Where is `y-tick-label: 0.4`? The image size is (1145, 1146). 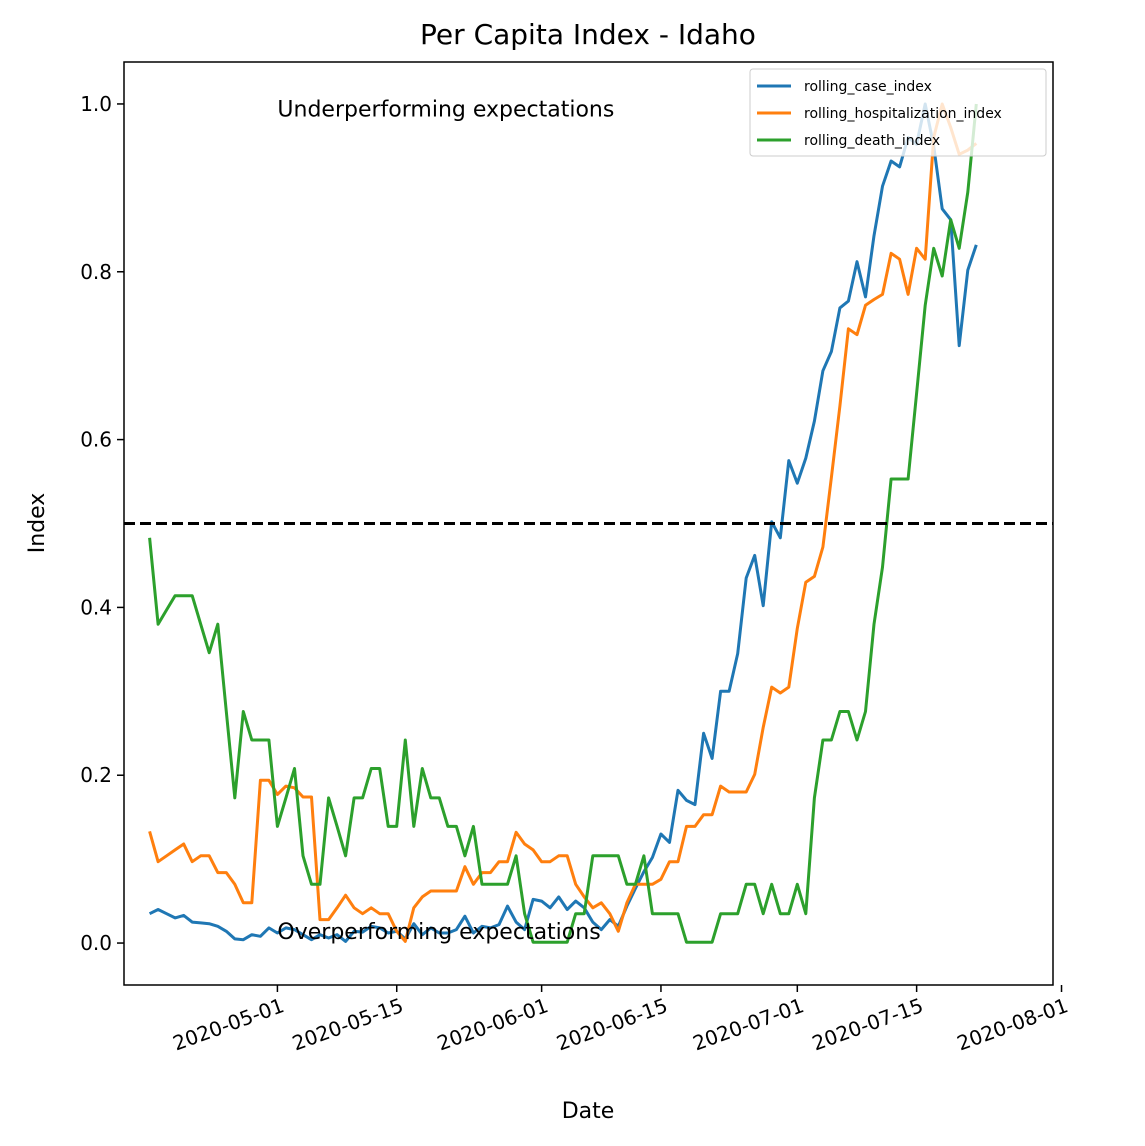
y-tick-label: 0.4 is located at coordinates (96, 607).